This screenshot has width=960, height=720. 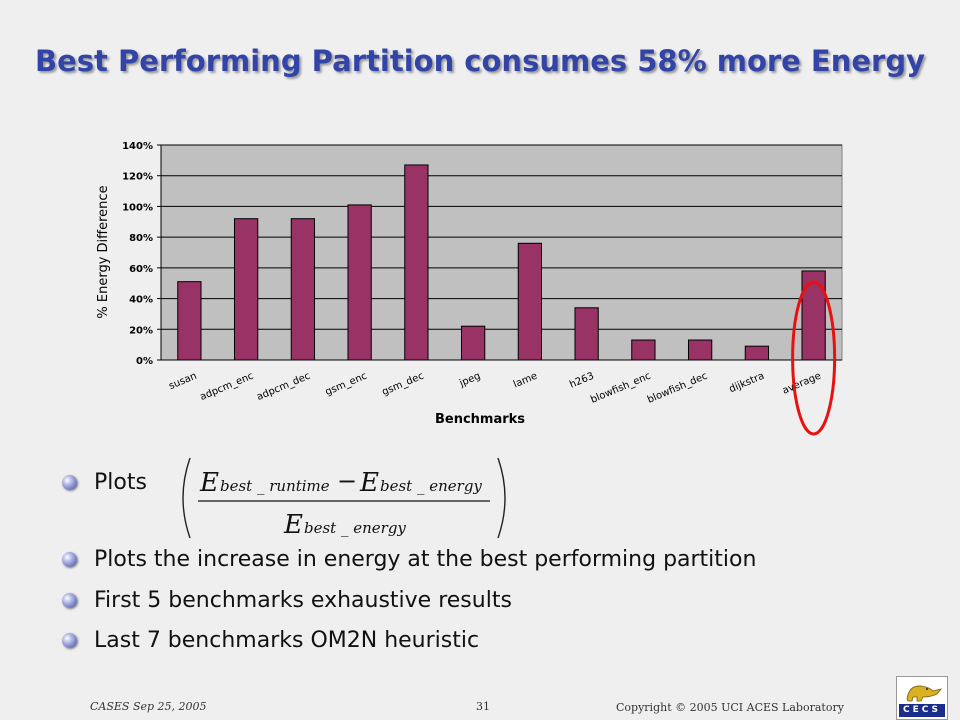 What do you see at coordinates (473, 343) in the screenshot?
I see `bar-jpeg` at bounding box center [473, 343].